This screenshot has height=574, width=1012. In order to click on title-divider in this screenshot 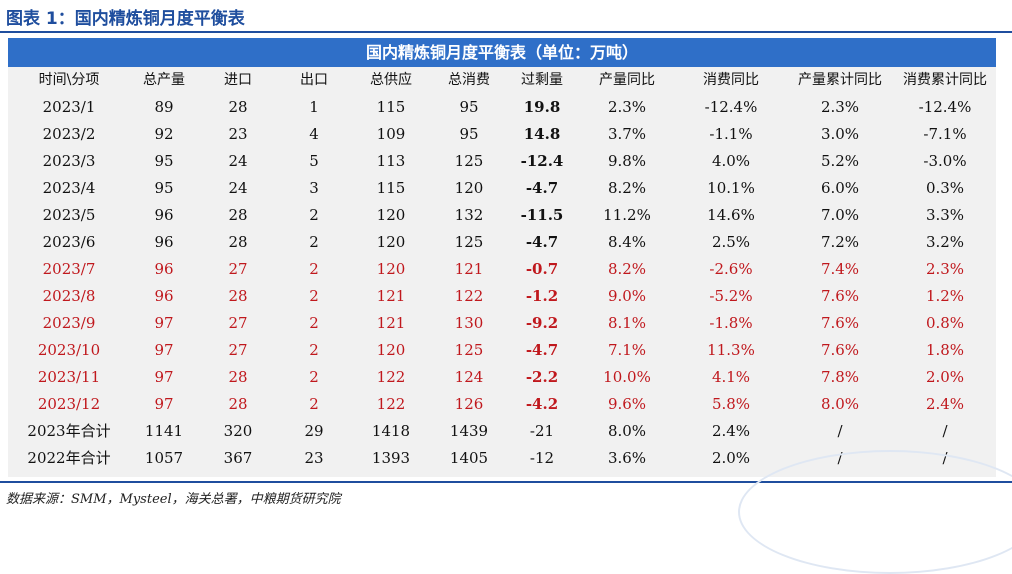, I will do `click(506, 32)`.